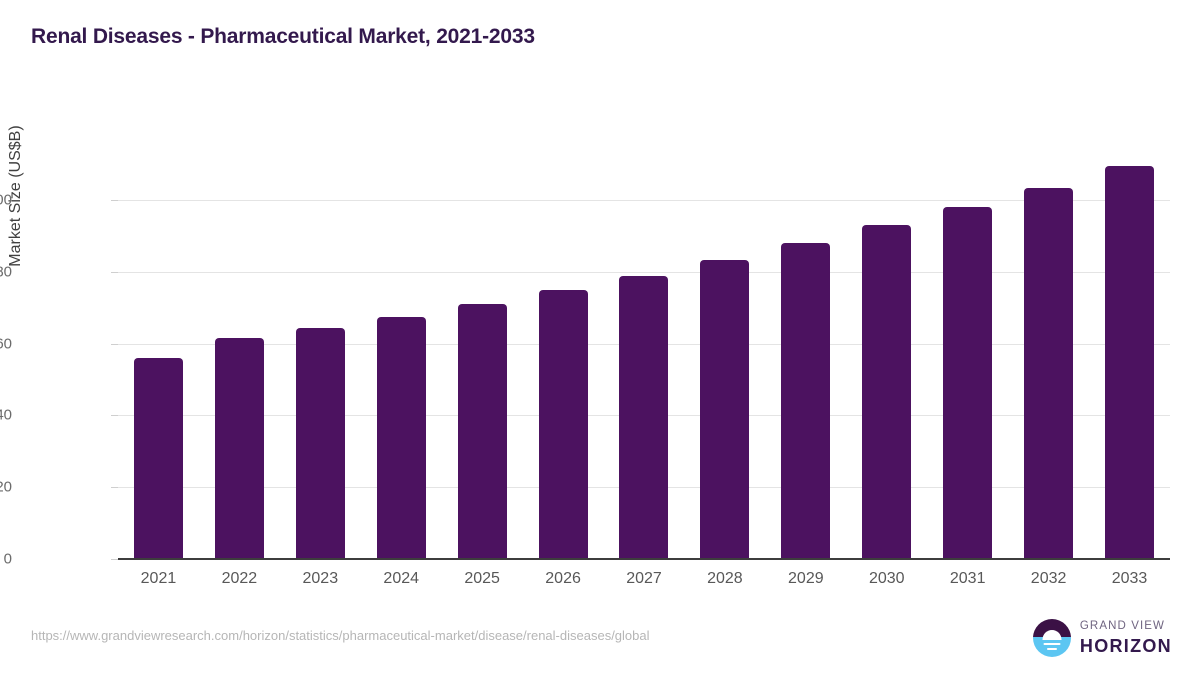 This screenshot has width=1200, height=675. Describe the element at coordinates (887, 392) in the screenshot. I see `bar-2030` at that location.